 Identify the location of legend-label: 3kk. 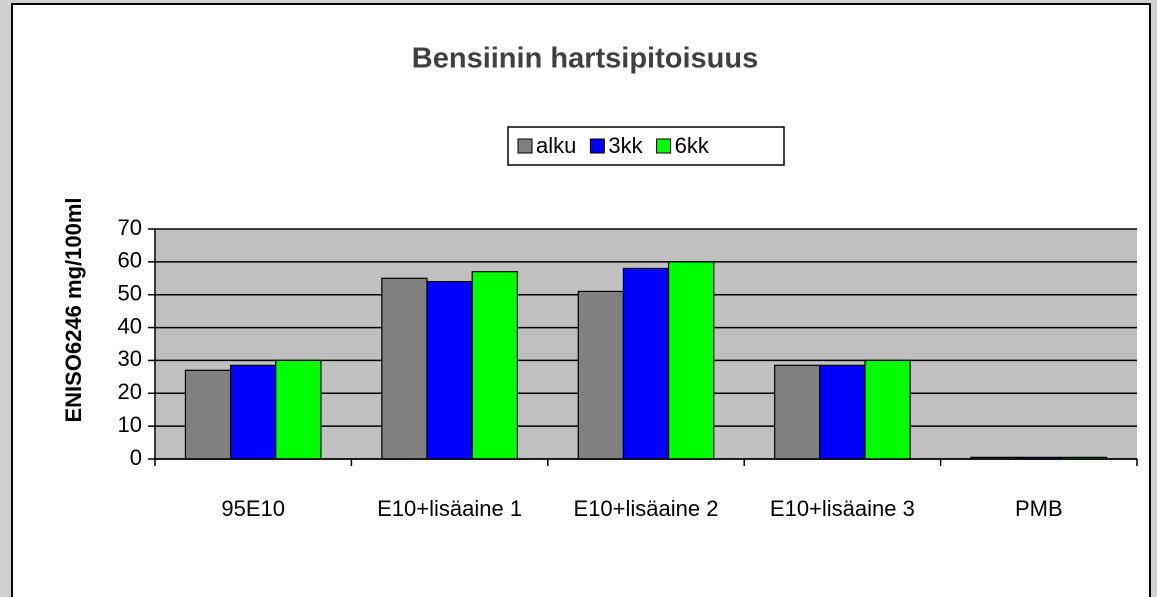
(625, 145).